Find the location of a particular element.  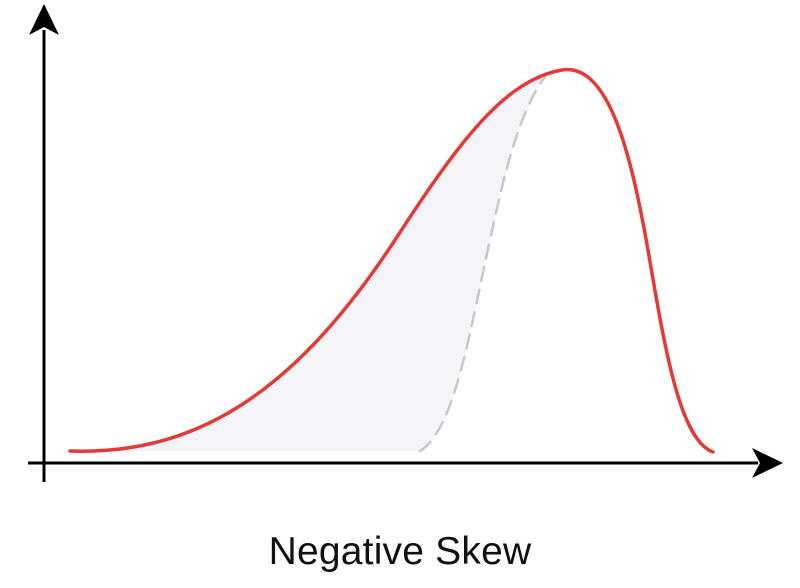

x-axis-arrowhead-icon is located at coordinates (767, 463).